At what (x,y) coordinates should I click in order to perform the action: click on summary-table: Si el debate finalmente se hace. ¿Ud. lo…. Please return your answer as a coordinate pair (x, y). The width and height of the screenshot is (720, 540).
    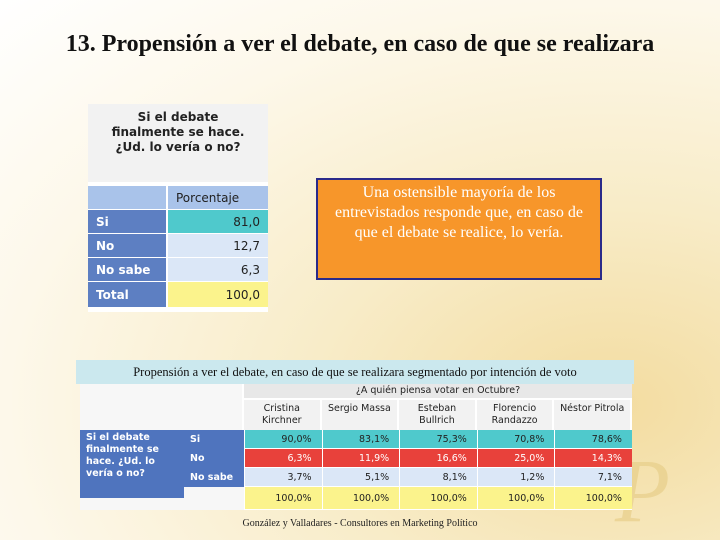
    Looking at the image, I should click on (178, 208).